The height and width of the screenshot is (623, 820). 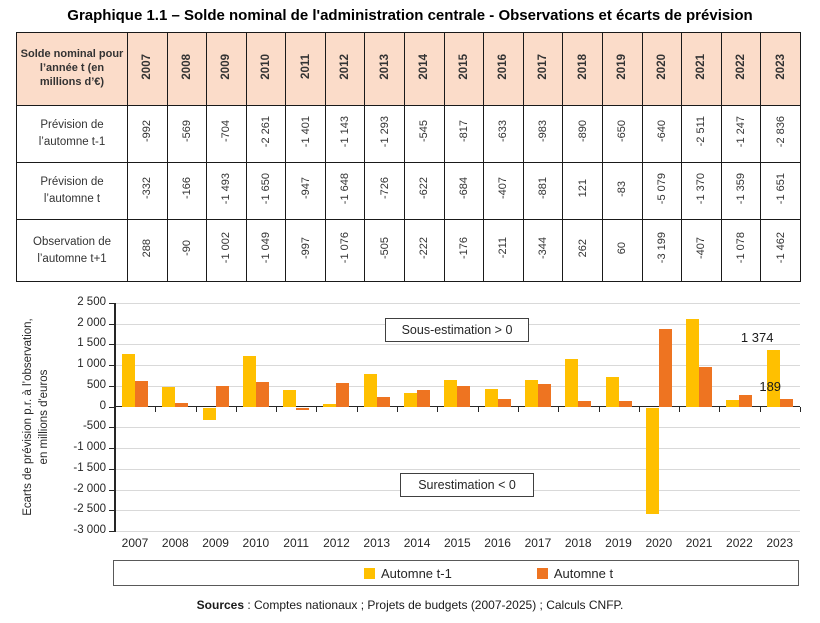 I want to click on table-cell-value: -684, so click(x=463, y=188).